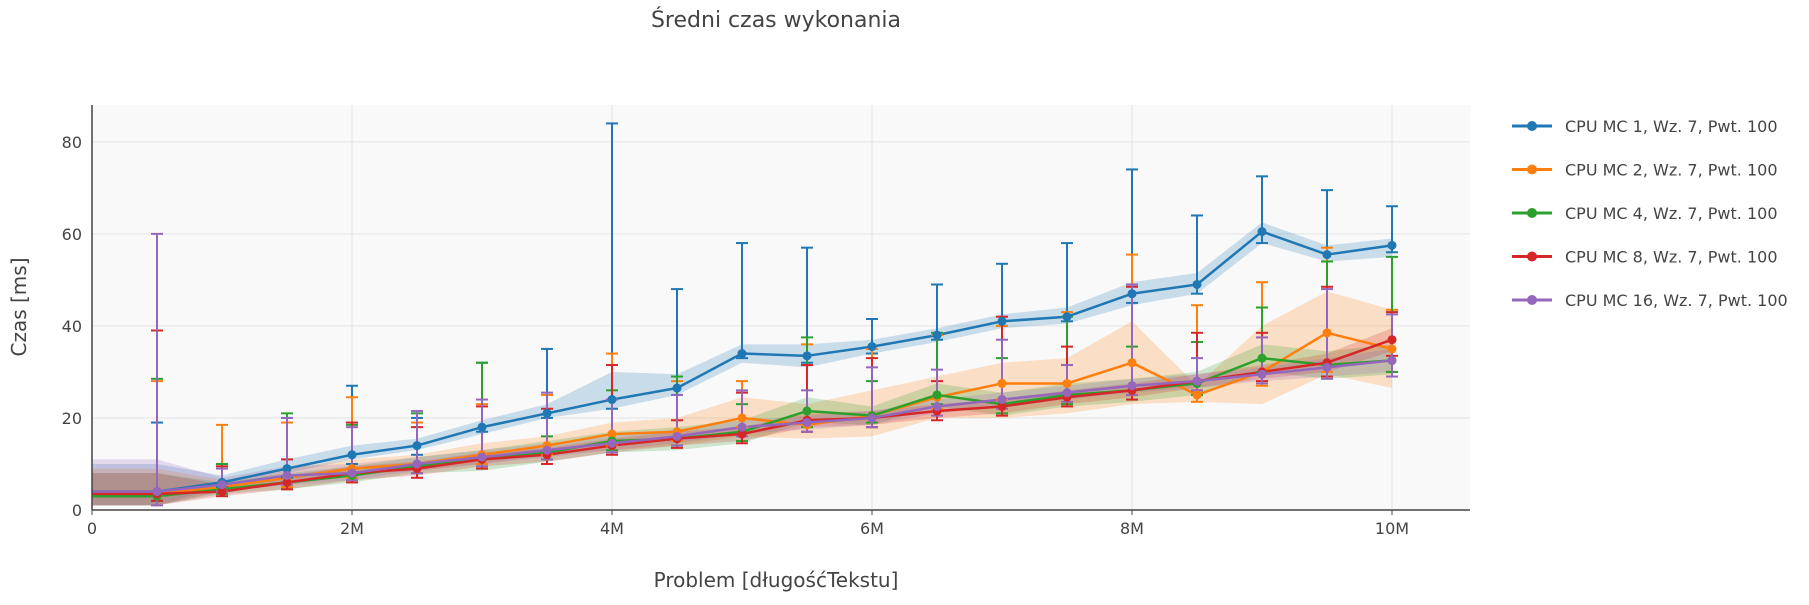 The width and height of the screenshot is (1809, 605). I want to click on legend-item: CPU MC 16, Wz. 7, Pwt. 100, so click(1650, 300).